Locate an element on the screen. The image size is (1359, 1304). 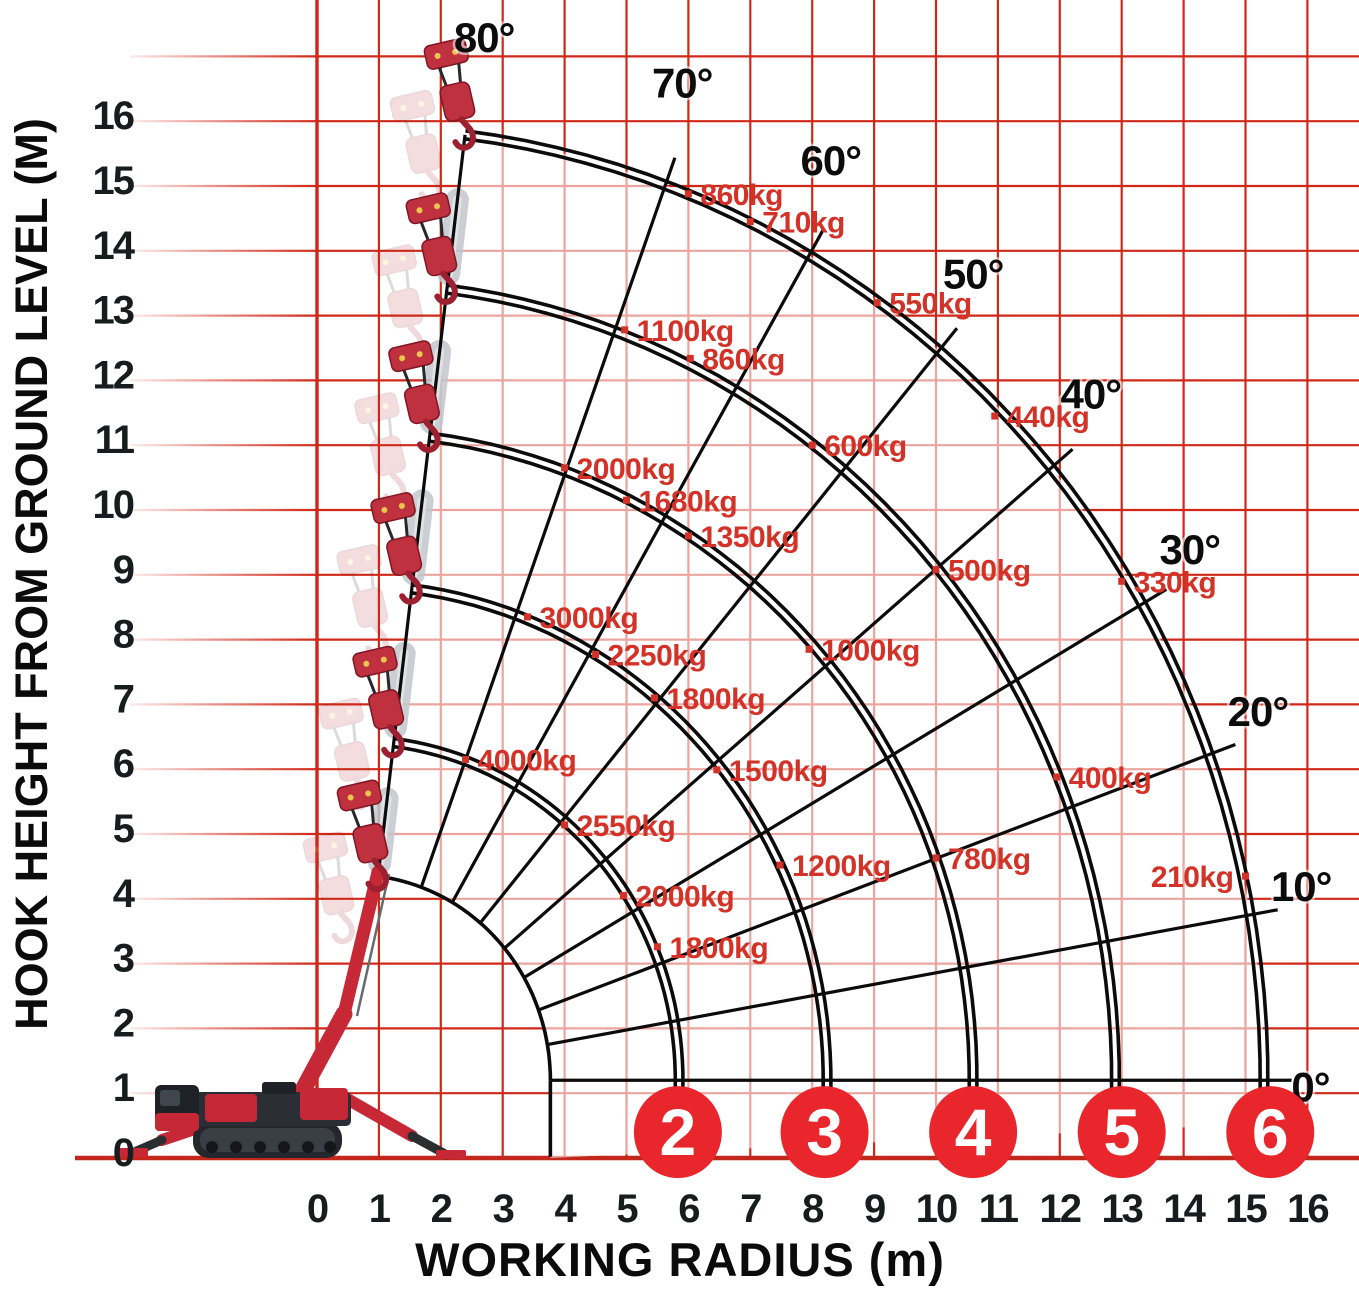
angle-label: 40° is located at coordinates (1090, 393).